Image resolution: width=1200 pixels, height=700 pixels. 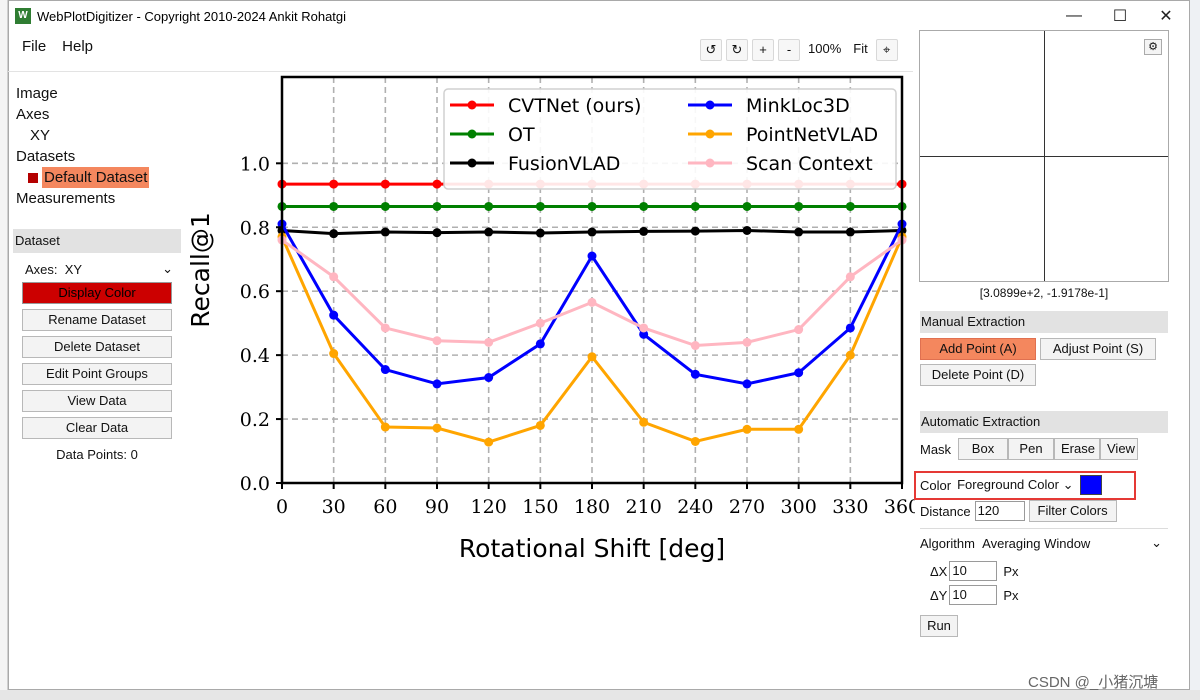 What do you see at coordinates (945, 511) in the screenshot?
I see `distance-label: Distance` at bounding box center [945, 511].